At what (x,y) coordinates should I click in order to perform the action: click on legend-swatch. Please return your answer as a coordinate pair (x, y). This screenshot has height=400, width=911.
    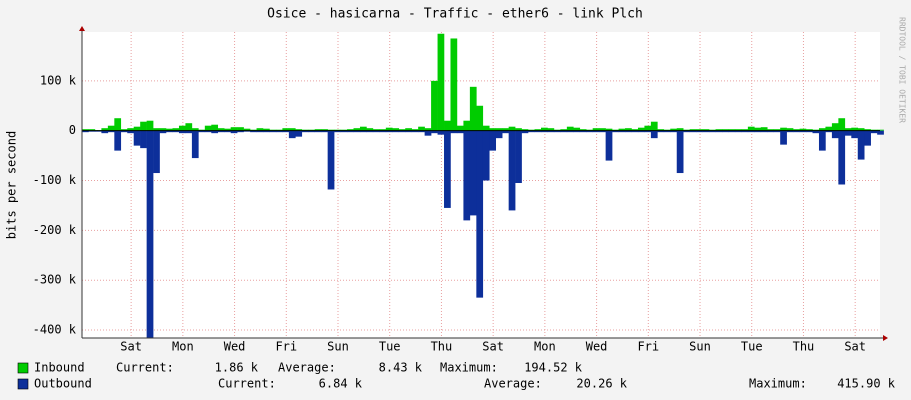
    Looking at the image, I should click on (23, 368).